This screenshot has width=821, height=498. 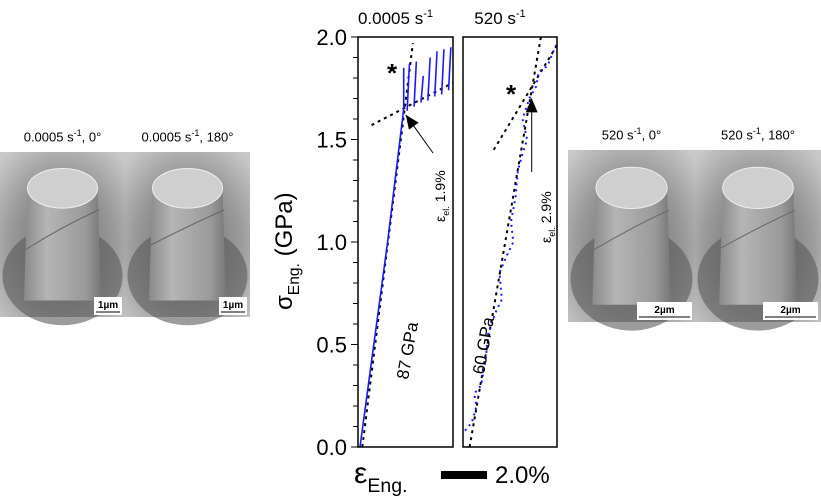 What do you see at coordinates (187, 136) in the screenshot?
I see `sem-image-label: 0.0005 s-1, 180°` at bounding box center [187, 136].